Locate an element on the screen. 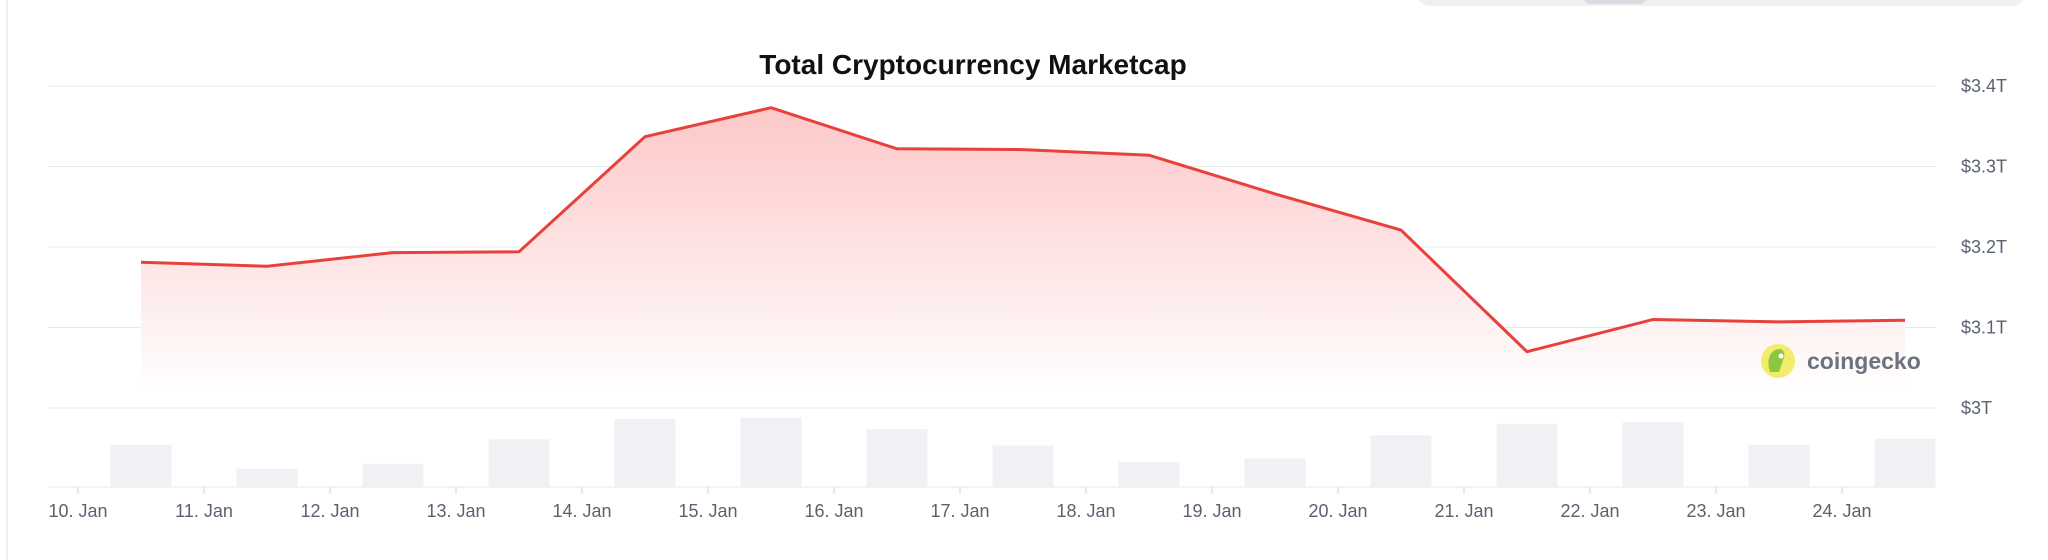 The width and height of the screenshot is (2048, 560). x-tick-label: 15. Jan is located at coordinates (707, 511).